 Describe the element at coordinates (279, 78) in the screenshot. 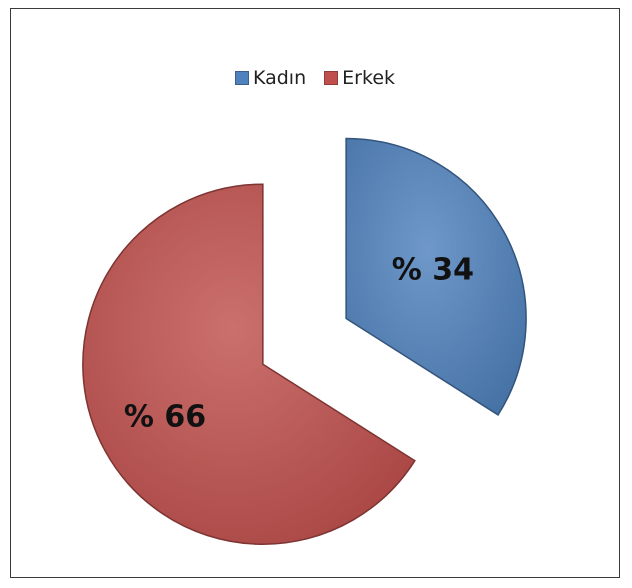

I see `legend-label-kadin: Kadın` at that location.